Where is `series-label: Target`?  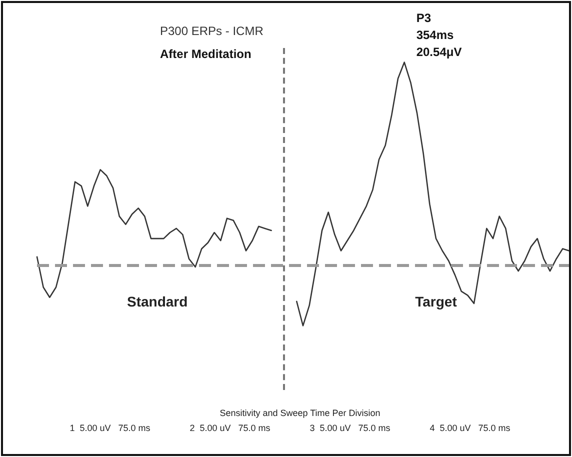 series-label: Target is located at coordinates (436, 301).